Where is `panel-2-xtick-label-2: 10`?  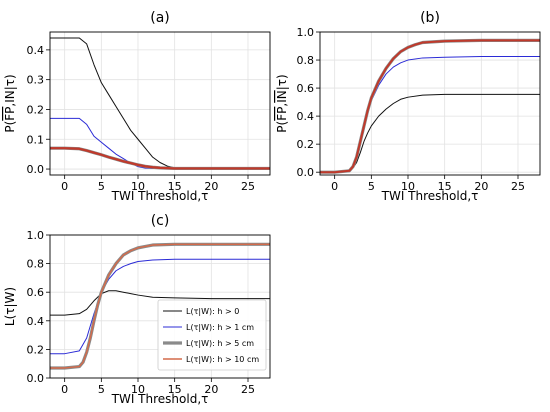
panel-2-xtick-label-2: 10 is located at coordinates (138, 389).